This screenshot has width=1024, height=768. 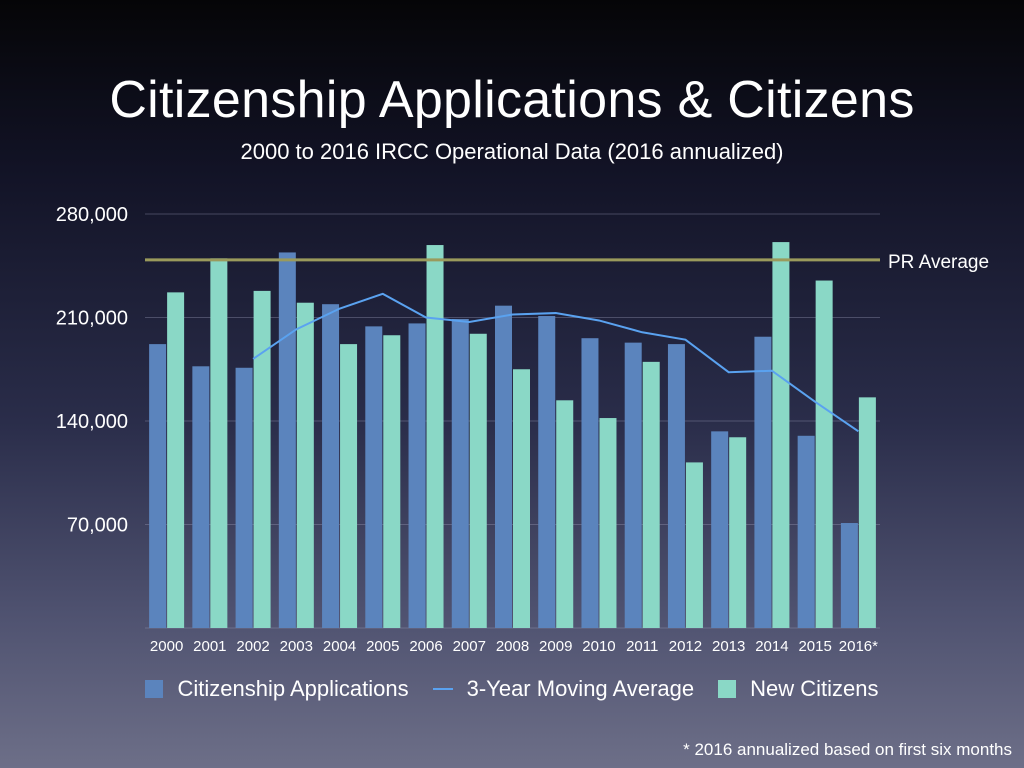 I want to click on legend-item-applications: Citizenship Applications, so click(x=277, y=689).